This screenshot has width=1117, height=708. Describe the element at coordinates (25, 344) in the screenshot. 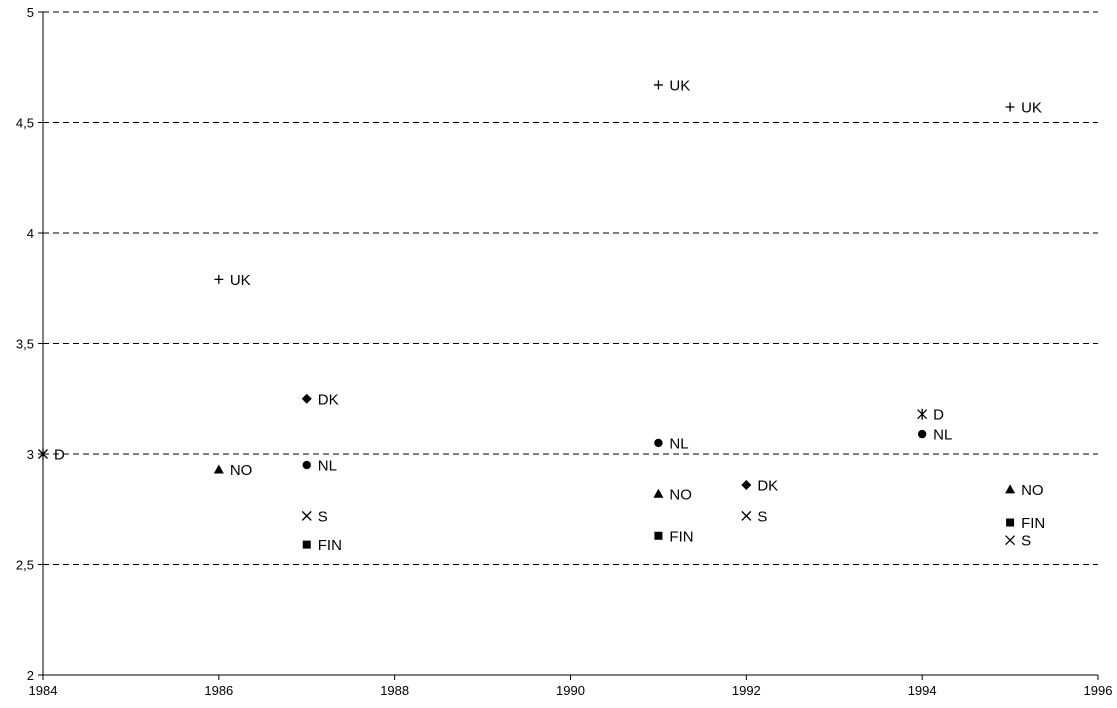

I see `y-tick-label: 3,5` at that location.